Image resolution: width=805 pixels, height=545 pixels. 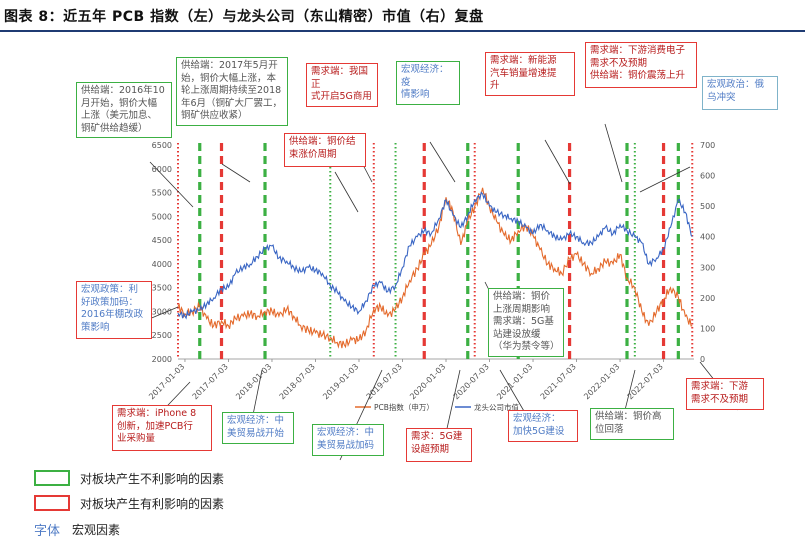 What do you see at coordinates (114, 310) in the screenshot?
I see `annotation-box-a9: 宏观政策：利 好政策加码： 2016年棚改政 策影响` at bounding box center [114, 310].